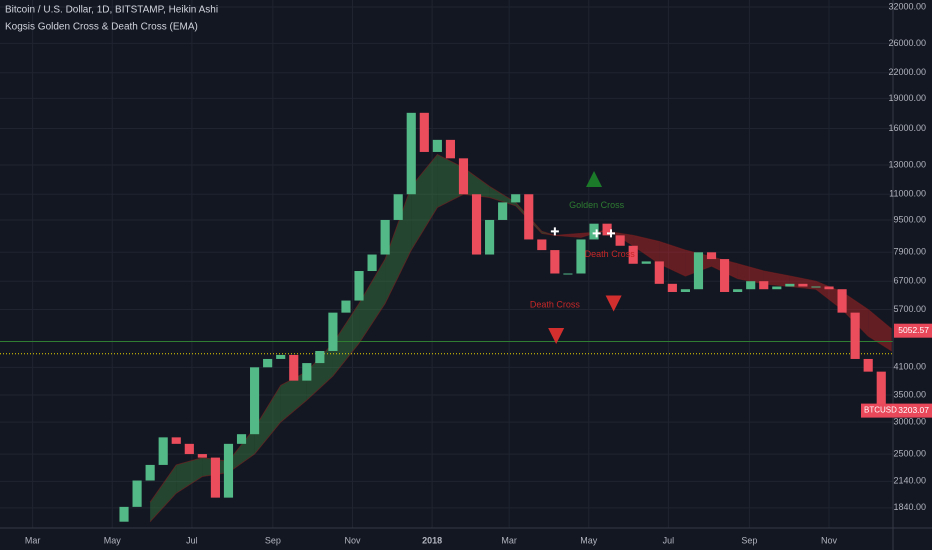 The width and height of the screenshot is (932, 550). I want to click on y-tick-label: 16000.00, so click(907, 128).